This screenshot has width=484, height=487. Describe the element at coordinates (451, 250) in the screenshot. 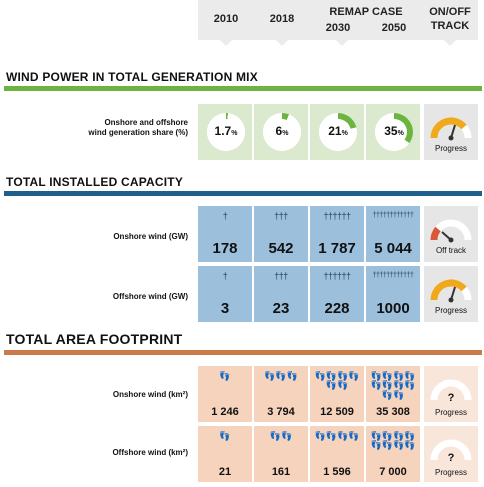

I see `onshore-capacity-track-label: Off track` at that location.